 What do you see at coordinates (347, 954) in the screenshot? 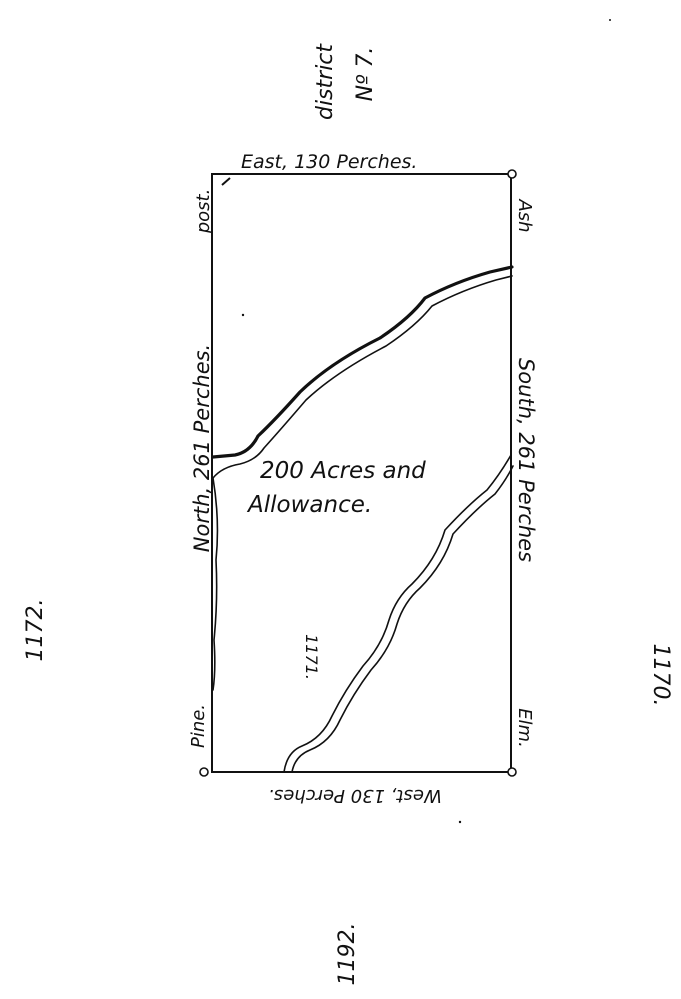
I see `adjacent-lot-south: 1192.` at bounding box center [347, 954].